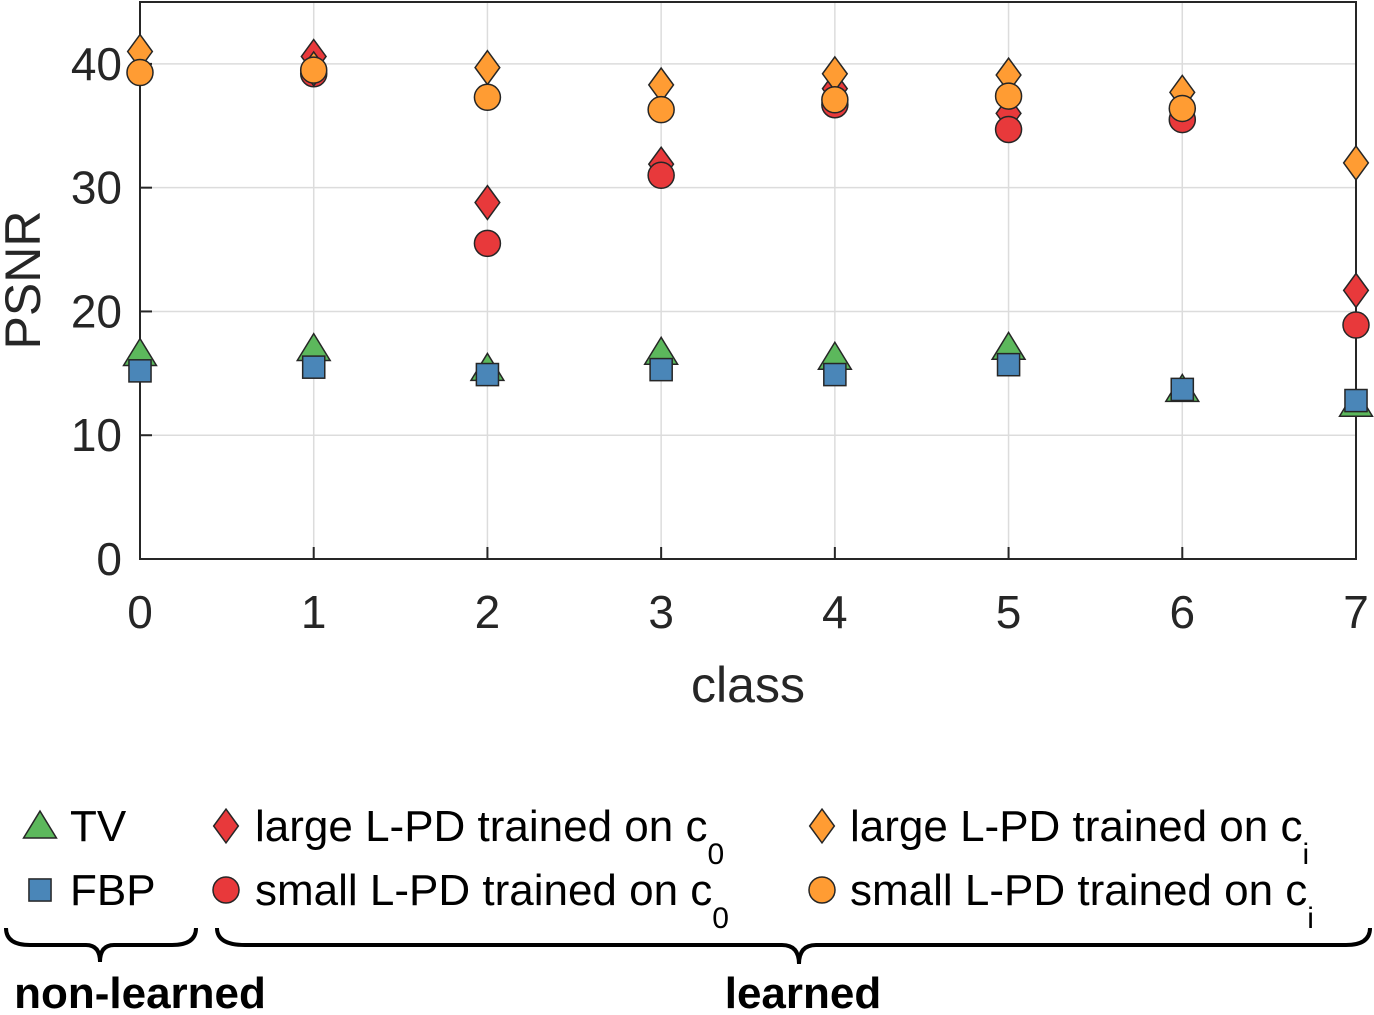 The image size is (1374, 1015). What do you see at coordinates (96, 188) in the screenshot?
I see `y-tick-label: 30` at bounding box center [96, 188].